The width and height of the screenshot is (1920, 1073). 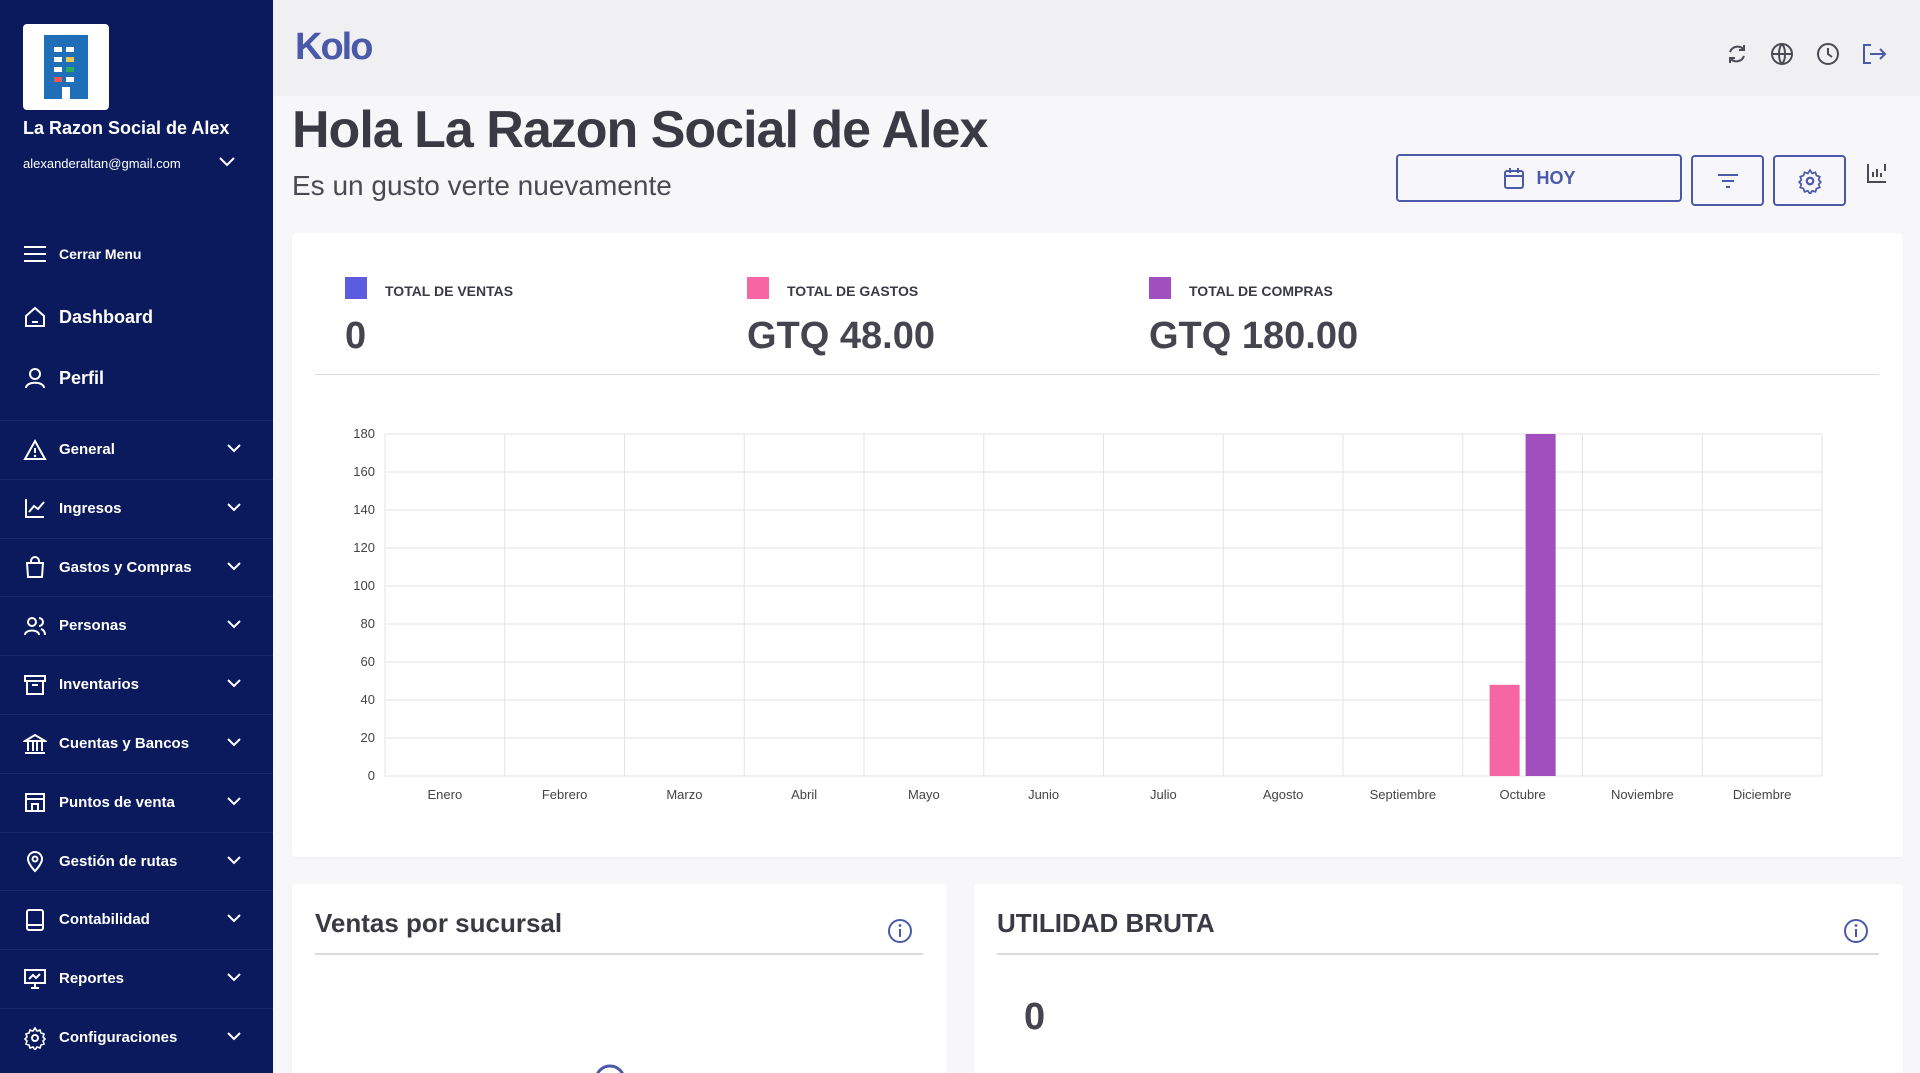 I want to click on sidebar-item-gestion-de-rutas: Gestión de rutas, so click(x=136, y=860).